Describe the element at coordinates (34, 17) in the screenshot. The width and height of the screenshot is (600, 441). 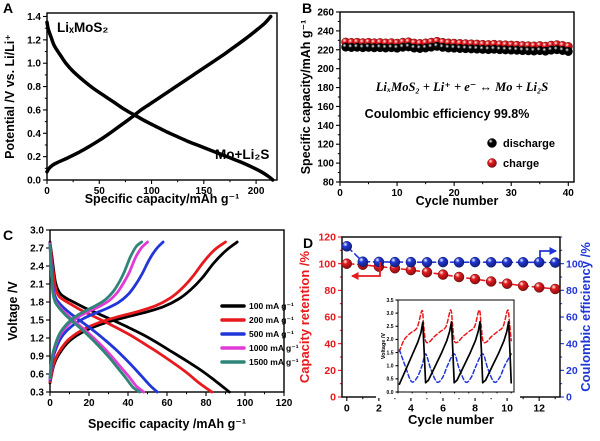
I see `y-tick-label: 1.4` at that location.